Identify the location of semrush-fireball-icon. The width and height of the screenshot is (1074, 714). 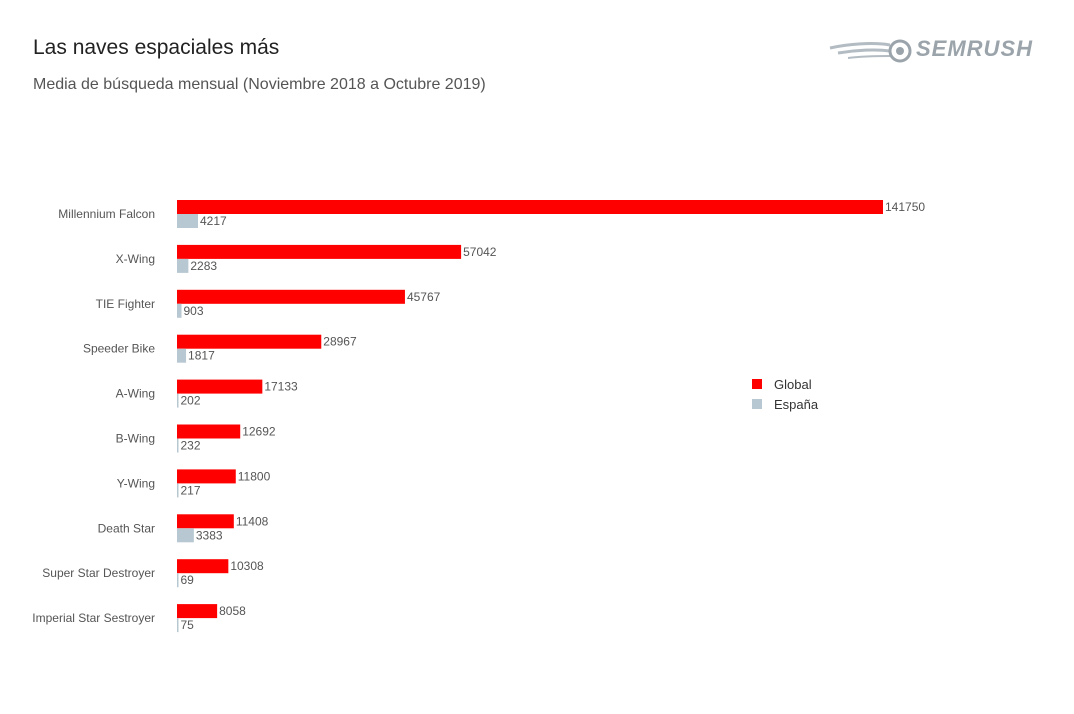
(870, 51).